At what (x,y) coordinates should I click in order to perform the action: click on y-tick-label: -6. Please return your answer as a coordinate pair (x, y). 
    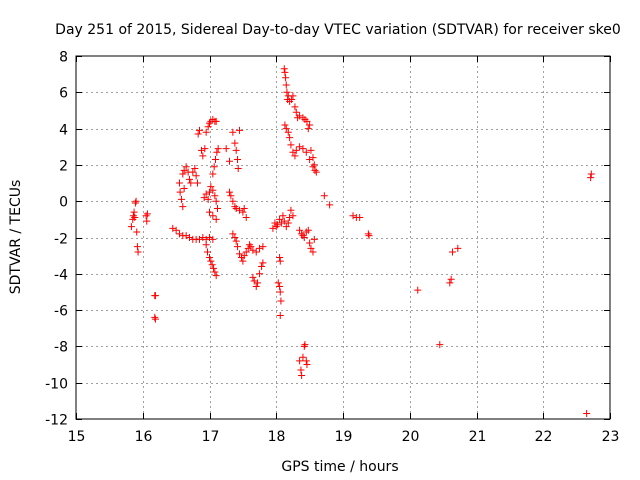
    Looking at the image, I should click on (61, 312).